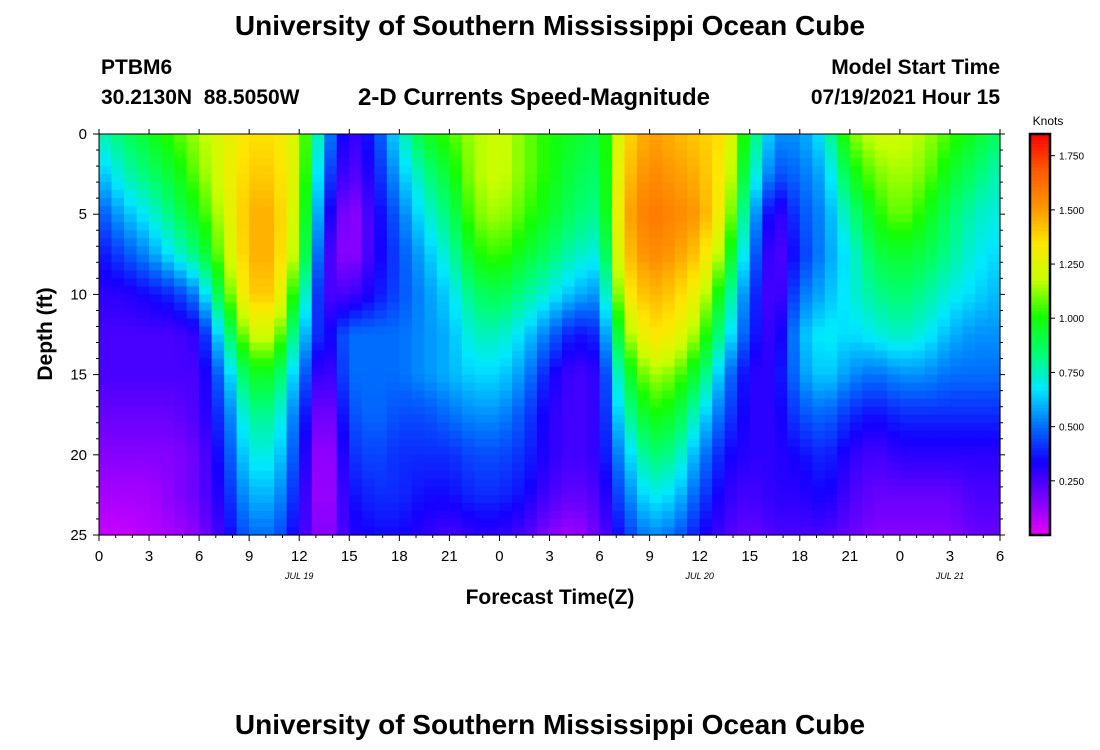 The image size is (1100, 750). I want to click on colorbar-frame, so click(1040, 334).